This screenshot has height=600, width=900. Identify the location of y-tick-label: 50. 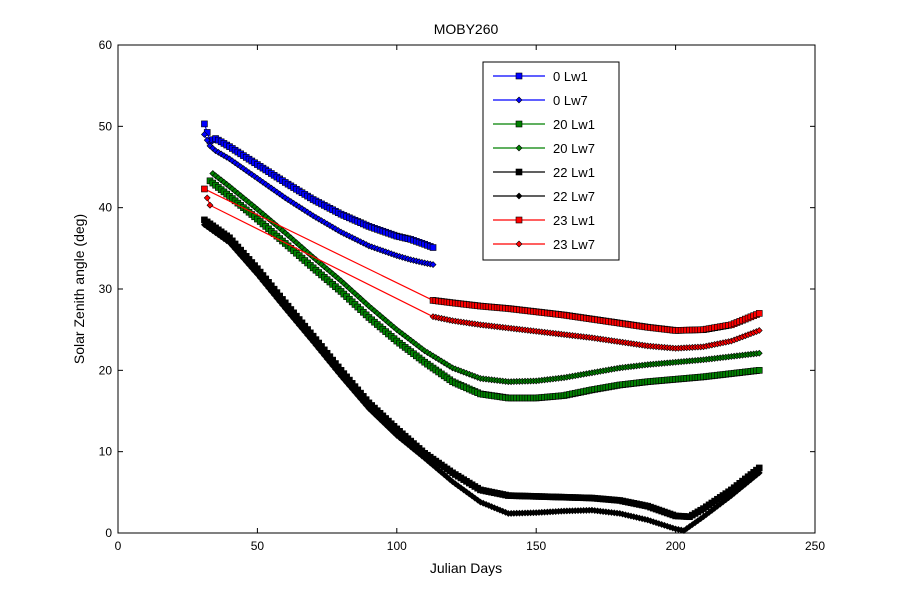
(106, 126).